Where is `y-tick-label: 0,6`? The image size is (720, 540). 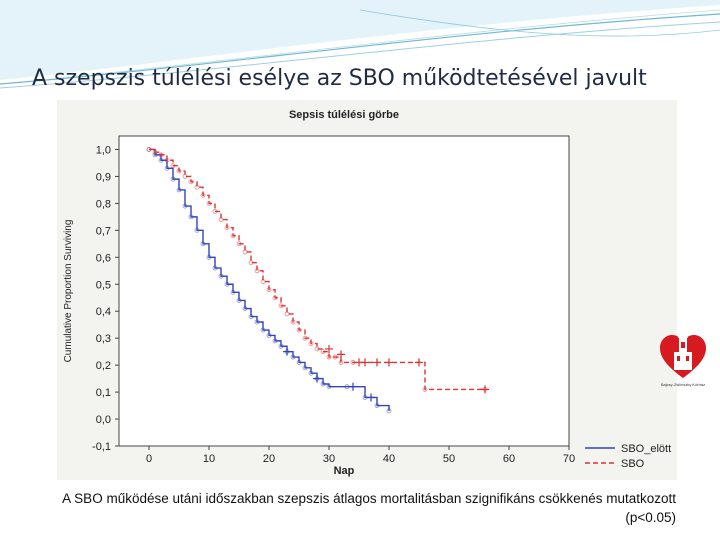 y-tick-label: 0,6 is located at coordinates (103, 258).